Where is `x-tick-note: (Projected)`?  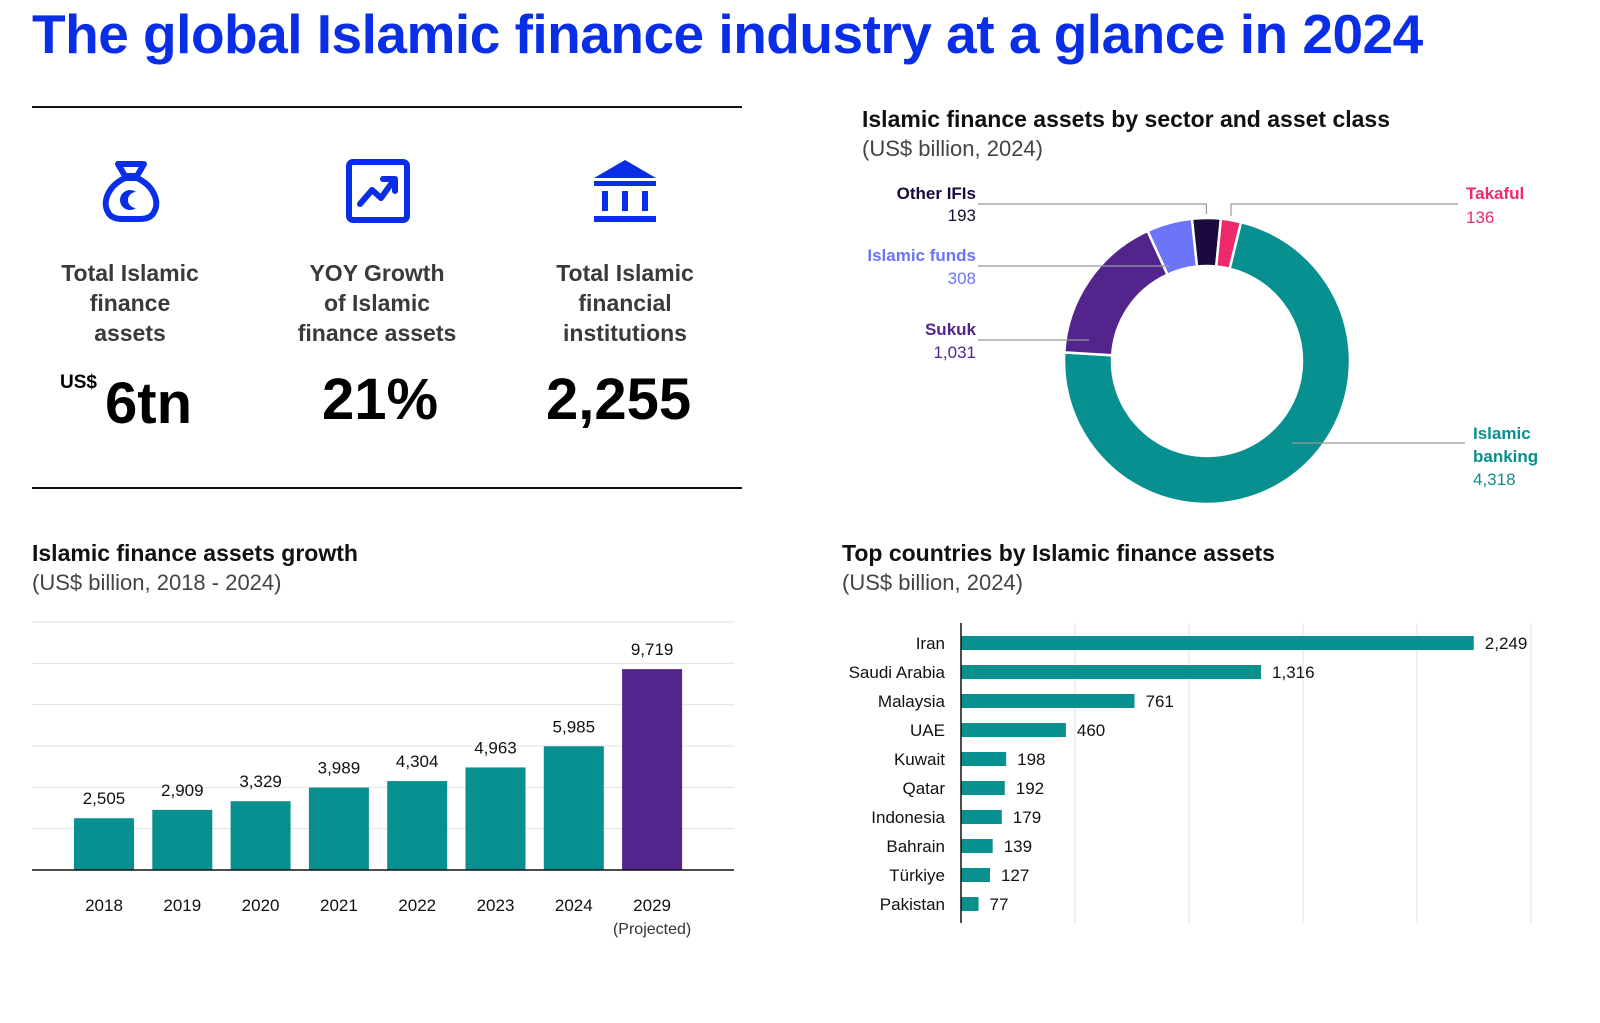
x-tick-note: (Projected) is located at coordinates (652, 929).